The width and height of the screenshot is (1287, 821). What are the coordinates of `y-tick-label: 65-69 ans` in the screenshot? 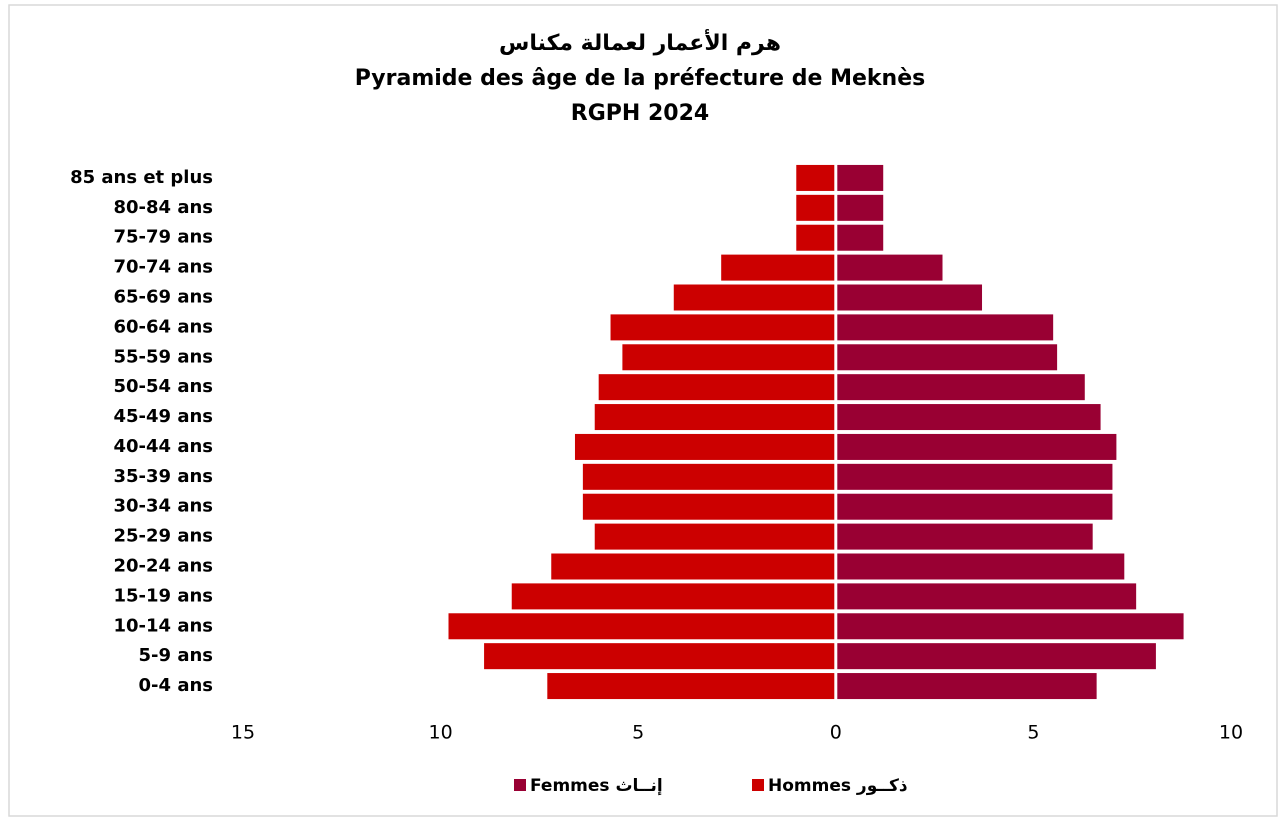 It's located at (163, 297).